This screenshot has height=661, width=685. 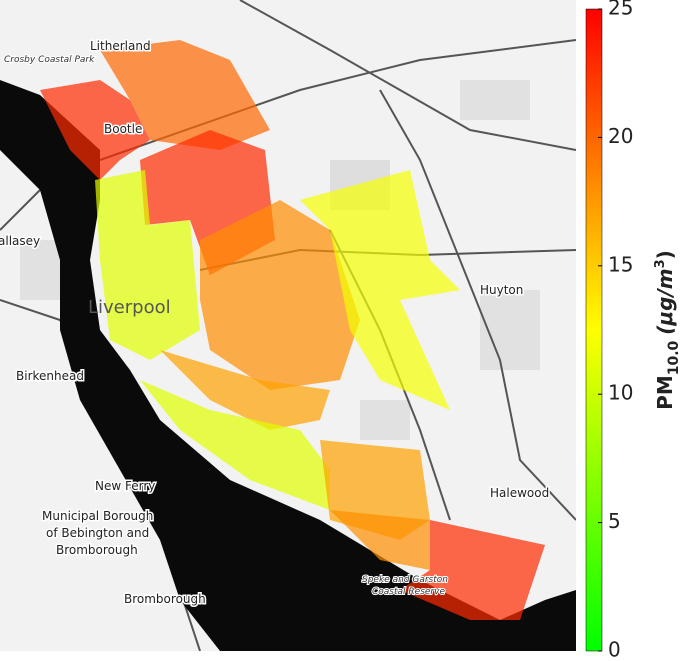 I want to click on place-label: of Bebington and, so click(x=97, y=533).